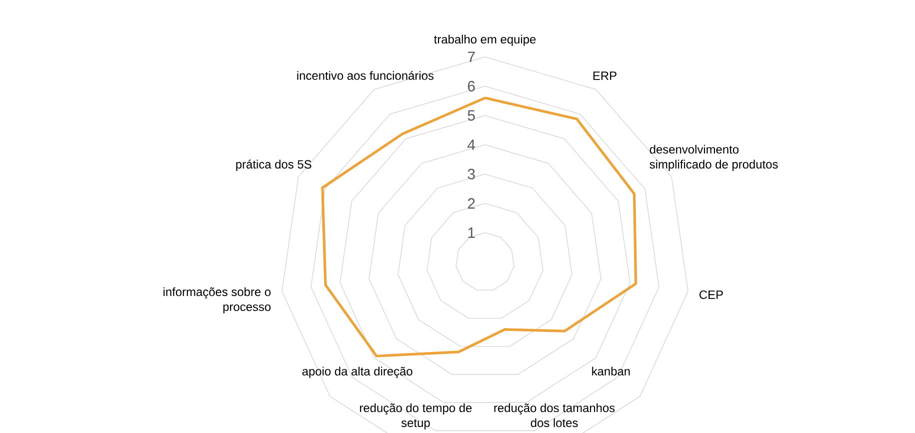 This screenshot has height=433, width=915. I want to click on y-tick-label: 1, so click(471, 233).